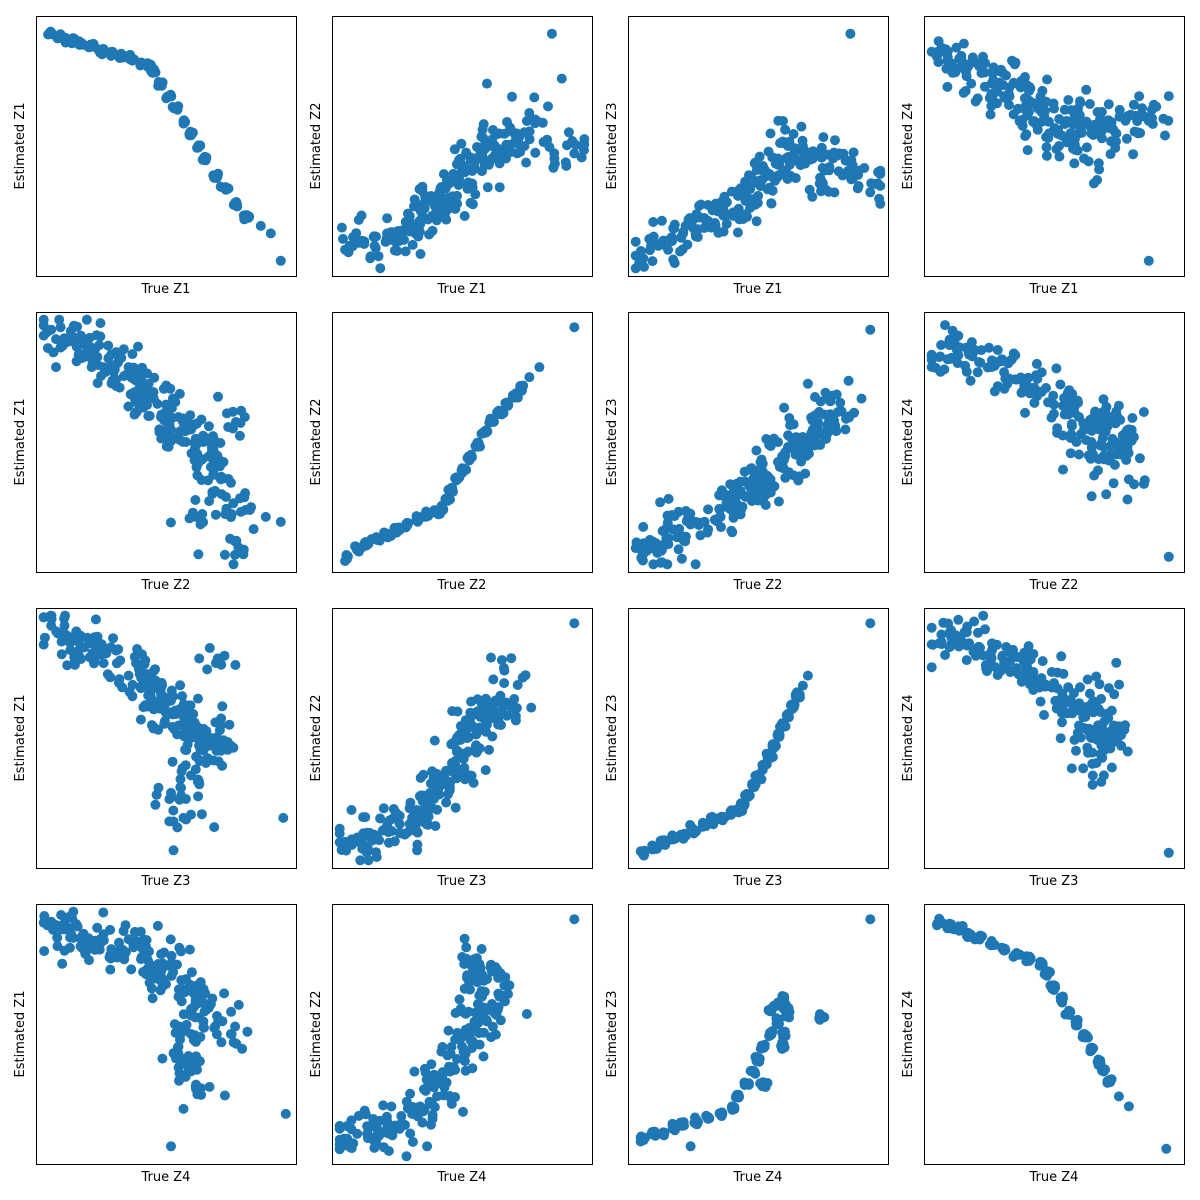 This screenshot has height=1200, width=1200. What do you see at coordinates (1043, 748) in the screenshot?
I see `scatter-panel-3-4: True Z3 Estimated Z4` at bounding box center [1043, 748].